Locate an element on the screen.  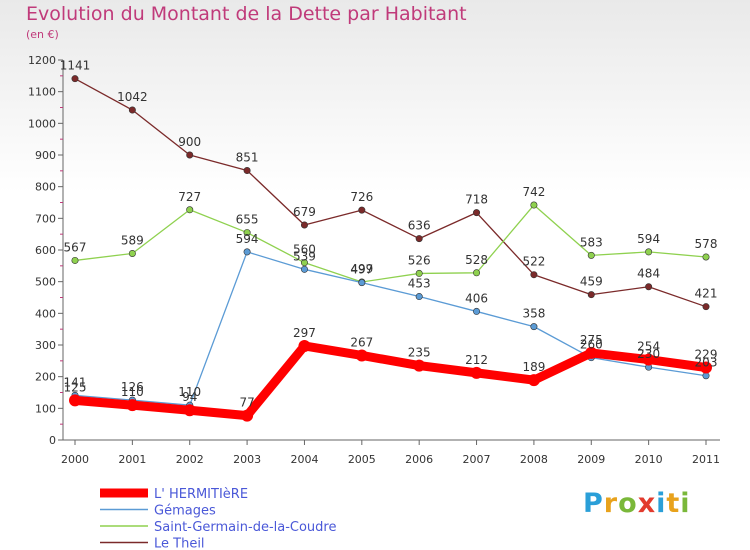
legend-label-3: Le Theil is located at coordinates (179, 543).